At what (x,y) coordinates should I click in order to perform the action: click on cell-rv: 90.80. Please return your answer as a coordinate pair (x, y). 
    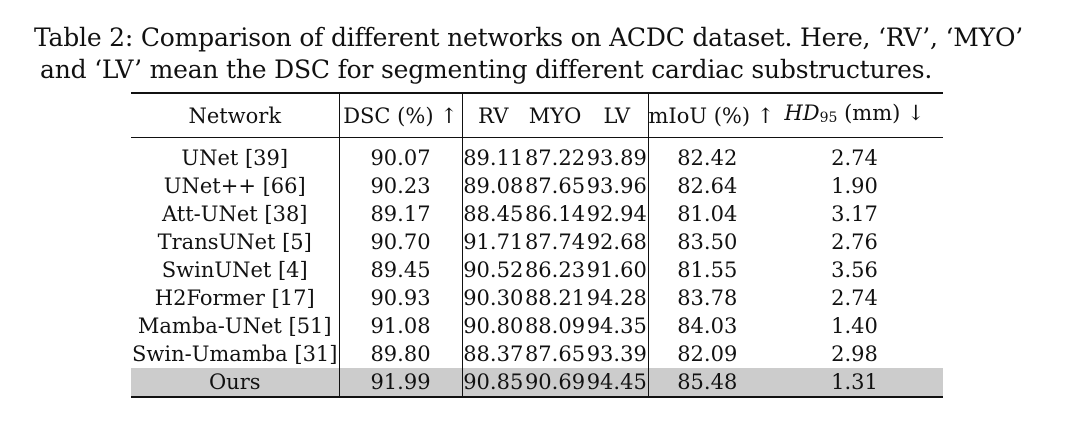
    Looking at the image, I should click on (492, 326).